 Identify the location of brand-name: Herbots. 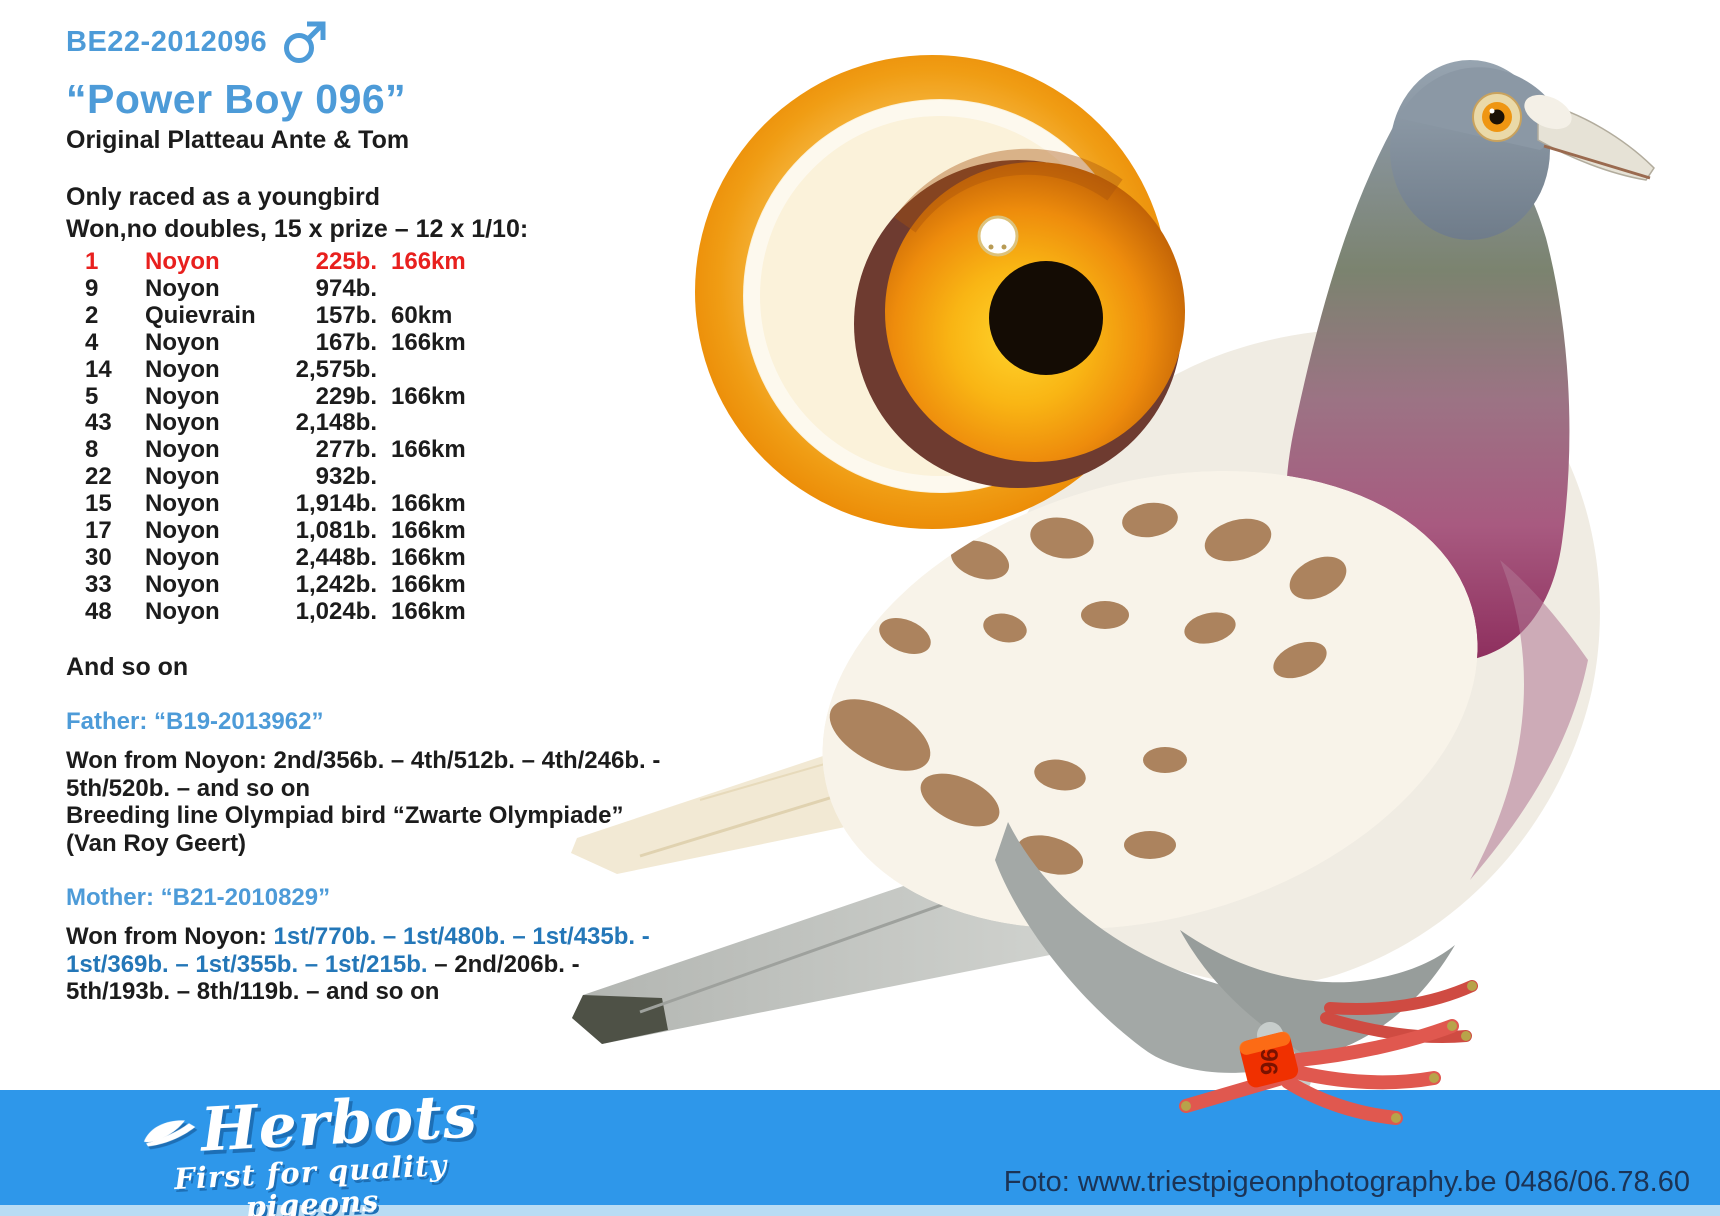
(308, 1123).